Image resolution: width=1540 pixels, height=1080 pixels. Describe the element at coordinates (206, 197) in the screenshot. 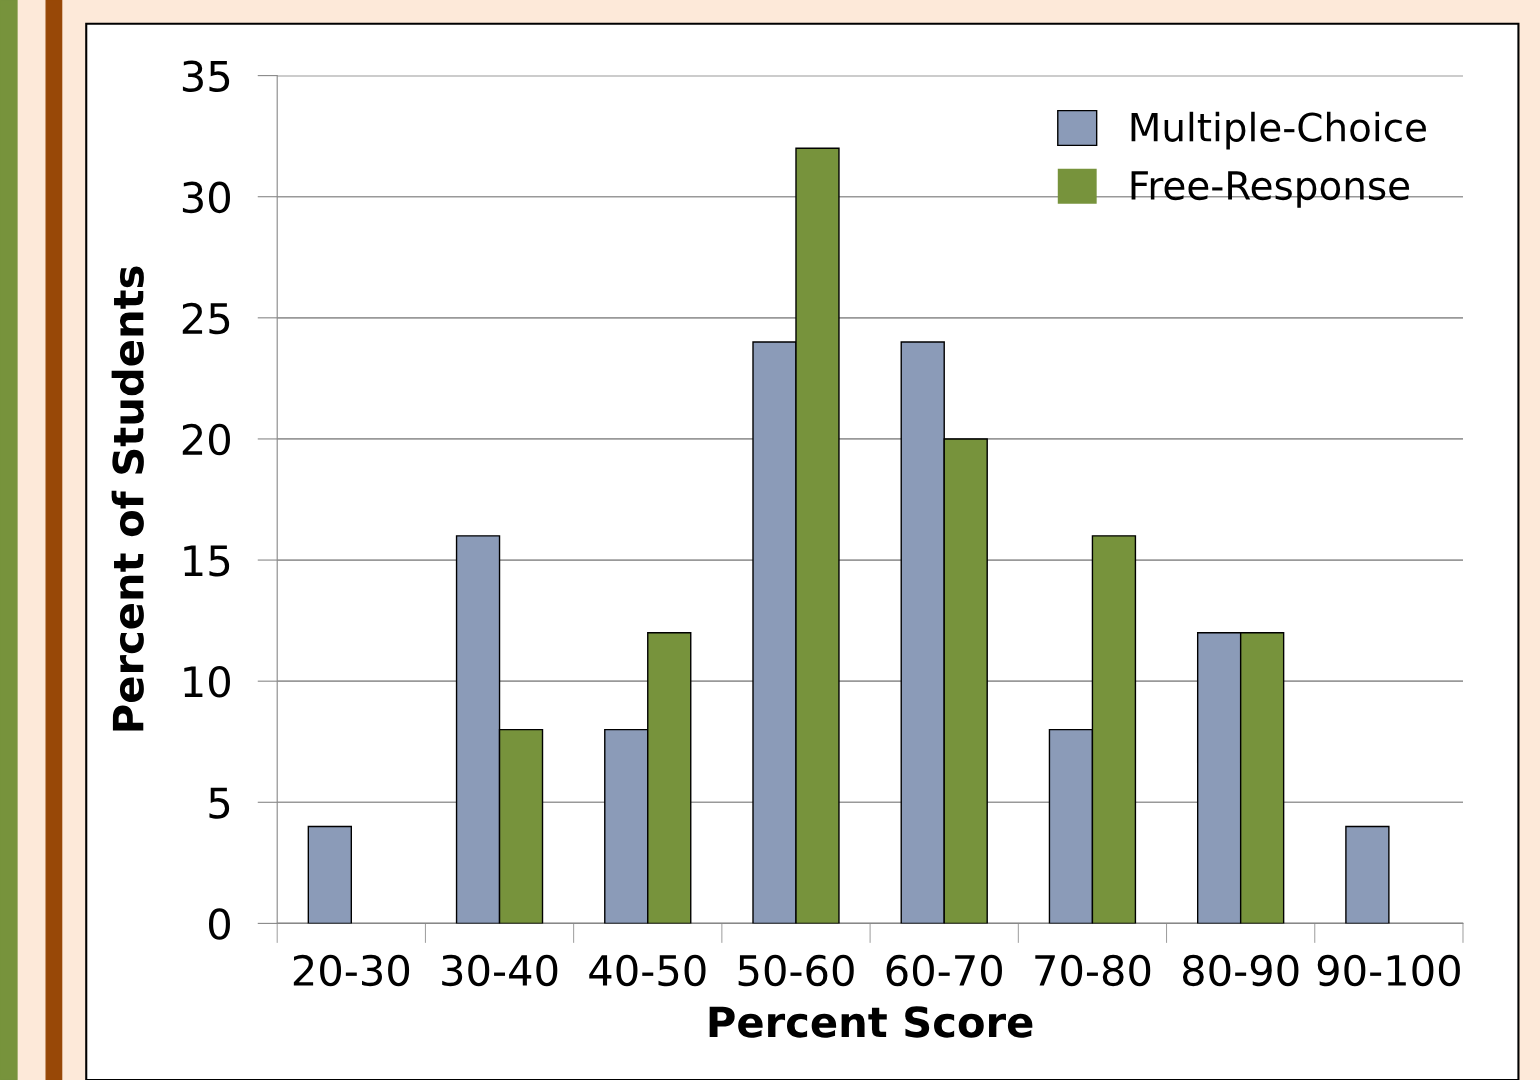

I see `y-tick-label: 30` at that location.